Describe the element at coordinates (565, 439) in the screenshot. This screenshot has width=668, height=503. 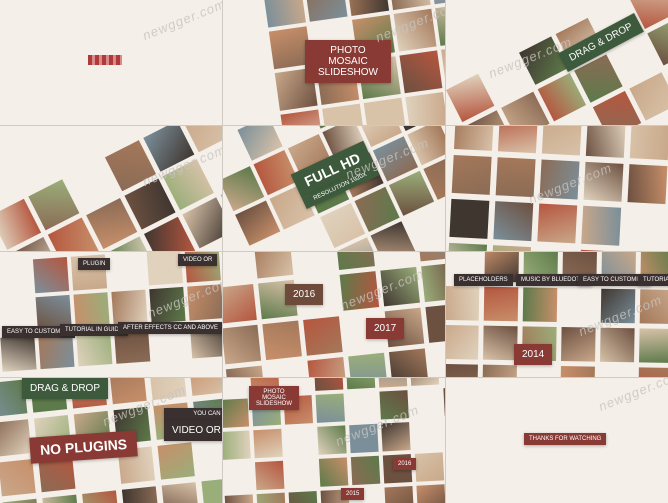
I see `caption: THANKS FOR WATCHING` at that location.